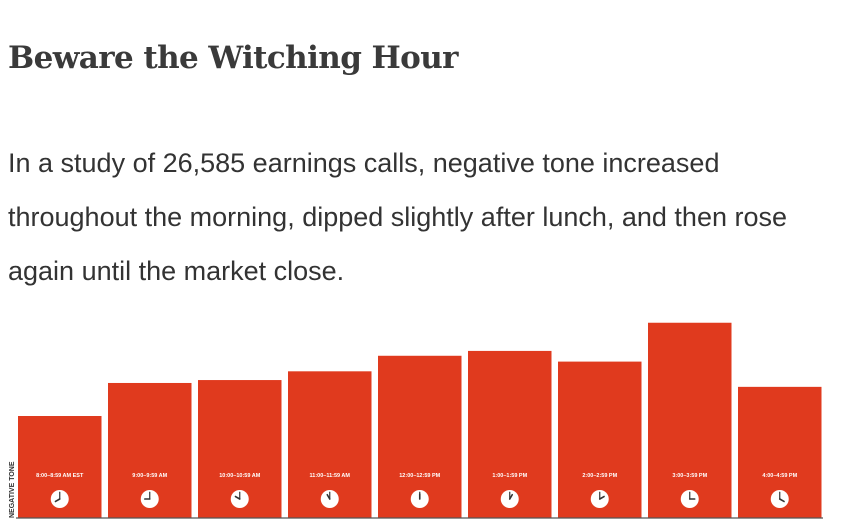 Image resolution: width=851 pixels, height=527 pixels. I want to click on bar-group: 12:00–12:59 PM, so click(420, 436).